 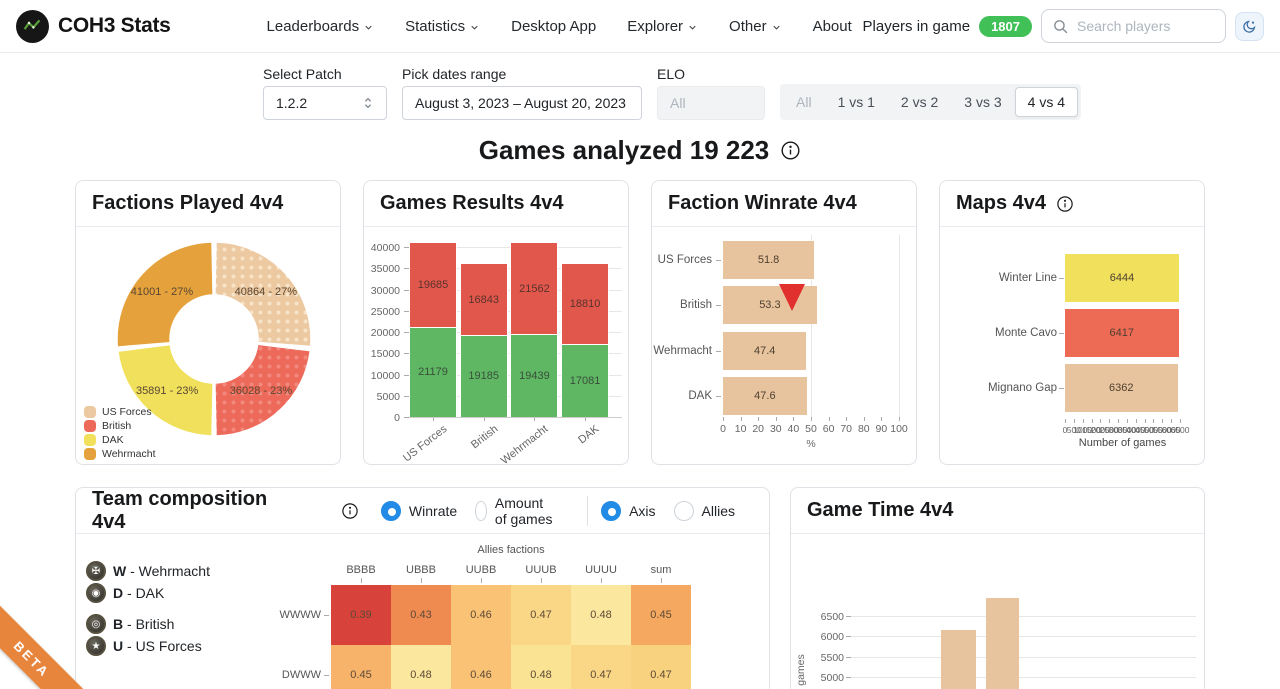 What do you see at coordinates (120, 426) in the screenshot?
I see `legend-item-british: British` at bounding box center [120, 426].